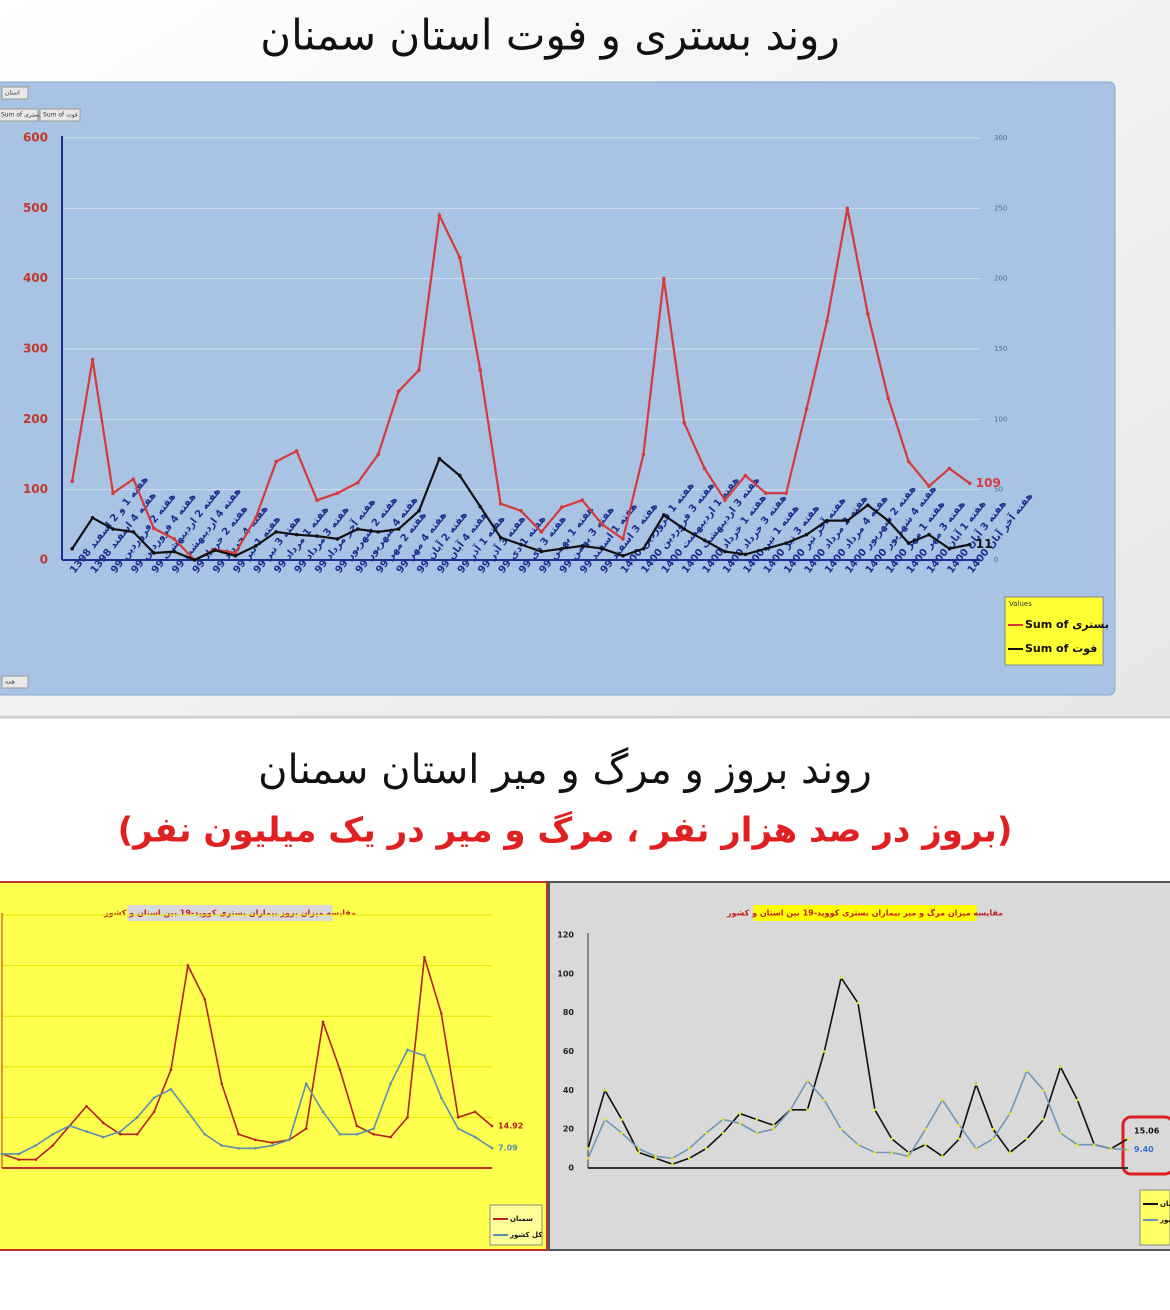  What do you see at coordinates (60, 115) in the screenshot?
I see `filter-label: Sum of فوت` at bounding box center [60, 115].